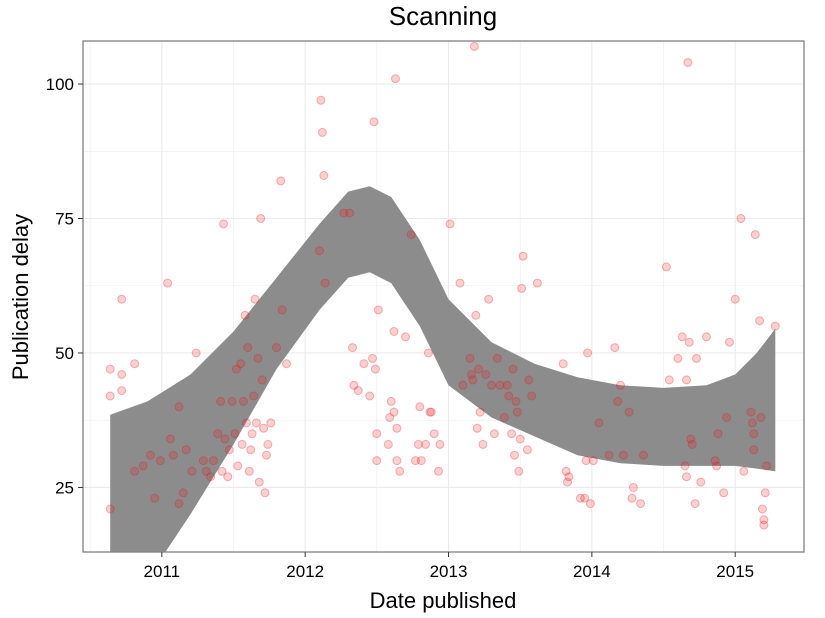  What do you see at coordinates (592, 571) in the screenshot?
I see `x-tick-label: 2014` at bounding box center [592, 571].